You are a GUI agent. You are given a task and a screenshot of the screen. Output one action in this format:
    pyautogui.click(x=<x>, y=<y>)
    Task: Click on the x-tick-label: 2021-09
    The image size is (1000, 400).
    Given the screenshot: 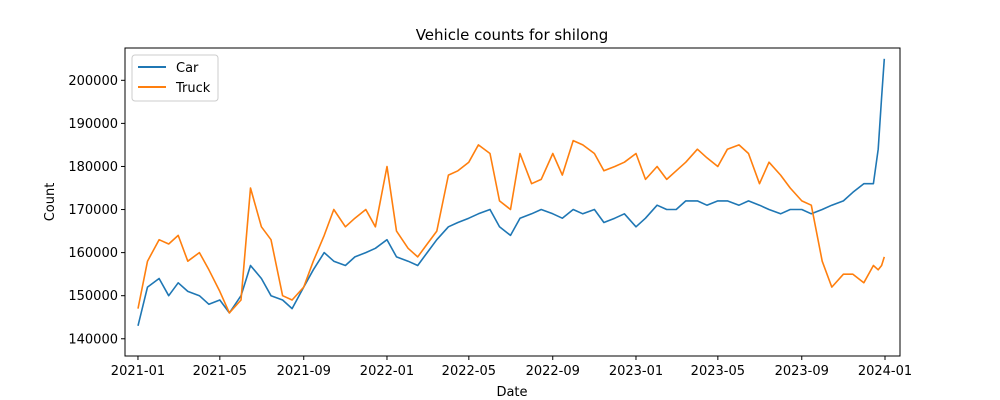 What is the action you would take?
    pyautogui.click(x=304, y=371)
    